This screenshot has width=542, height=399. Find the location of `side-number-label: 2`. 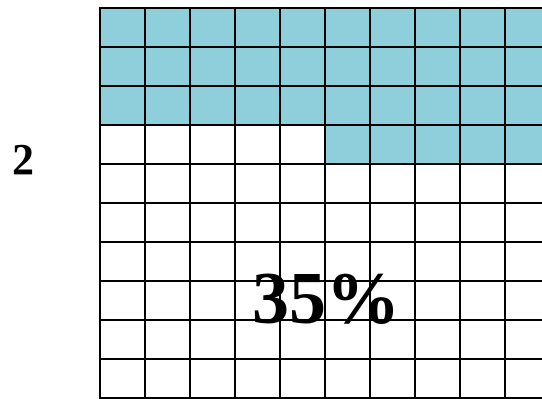

side-number-label: 2 is located at coordinates (23, 159).